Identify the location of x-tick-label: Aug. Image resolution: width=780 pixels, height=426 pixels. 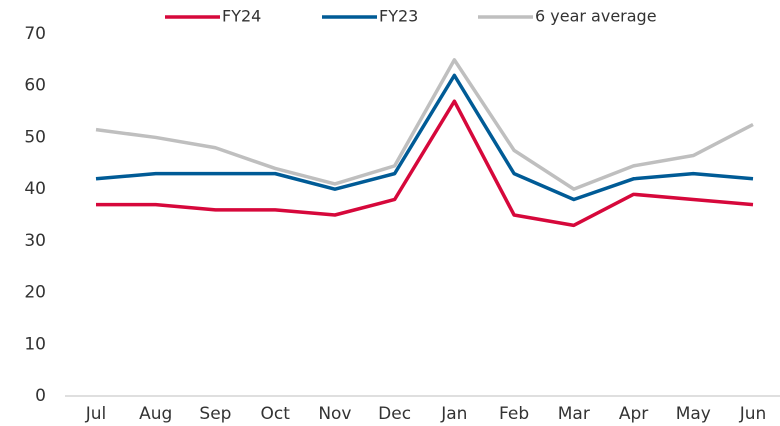
(155, 414).